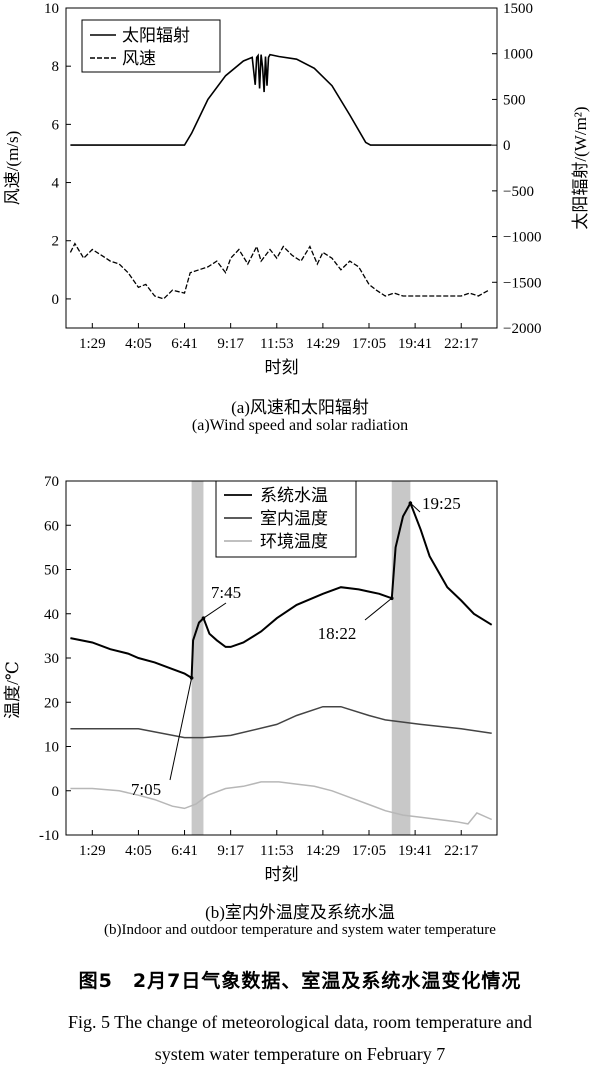  Describe the element at coordinates (281, 99) in the screenshot. I see `series-solar-line` at that location.